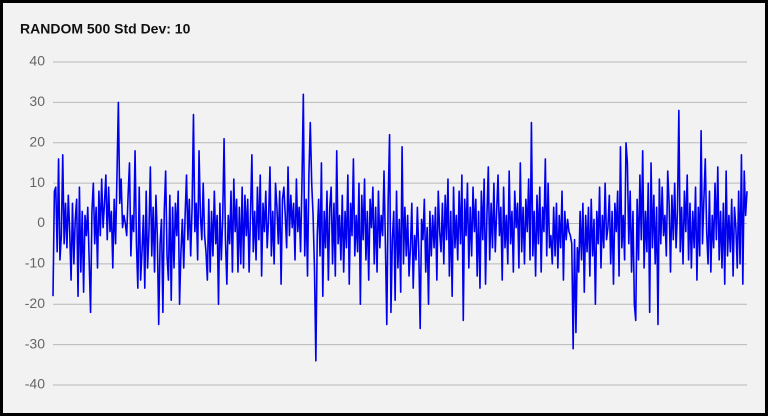  What do you see at coordinates (41, 222) in the screenshot?
I see `y-tick-label: 0` at bounding box center [41, 222].